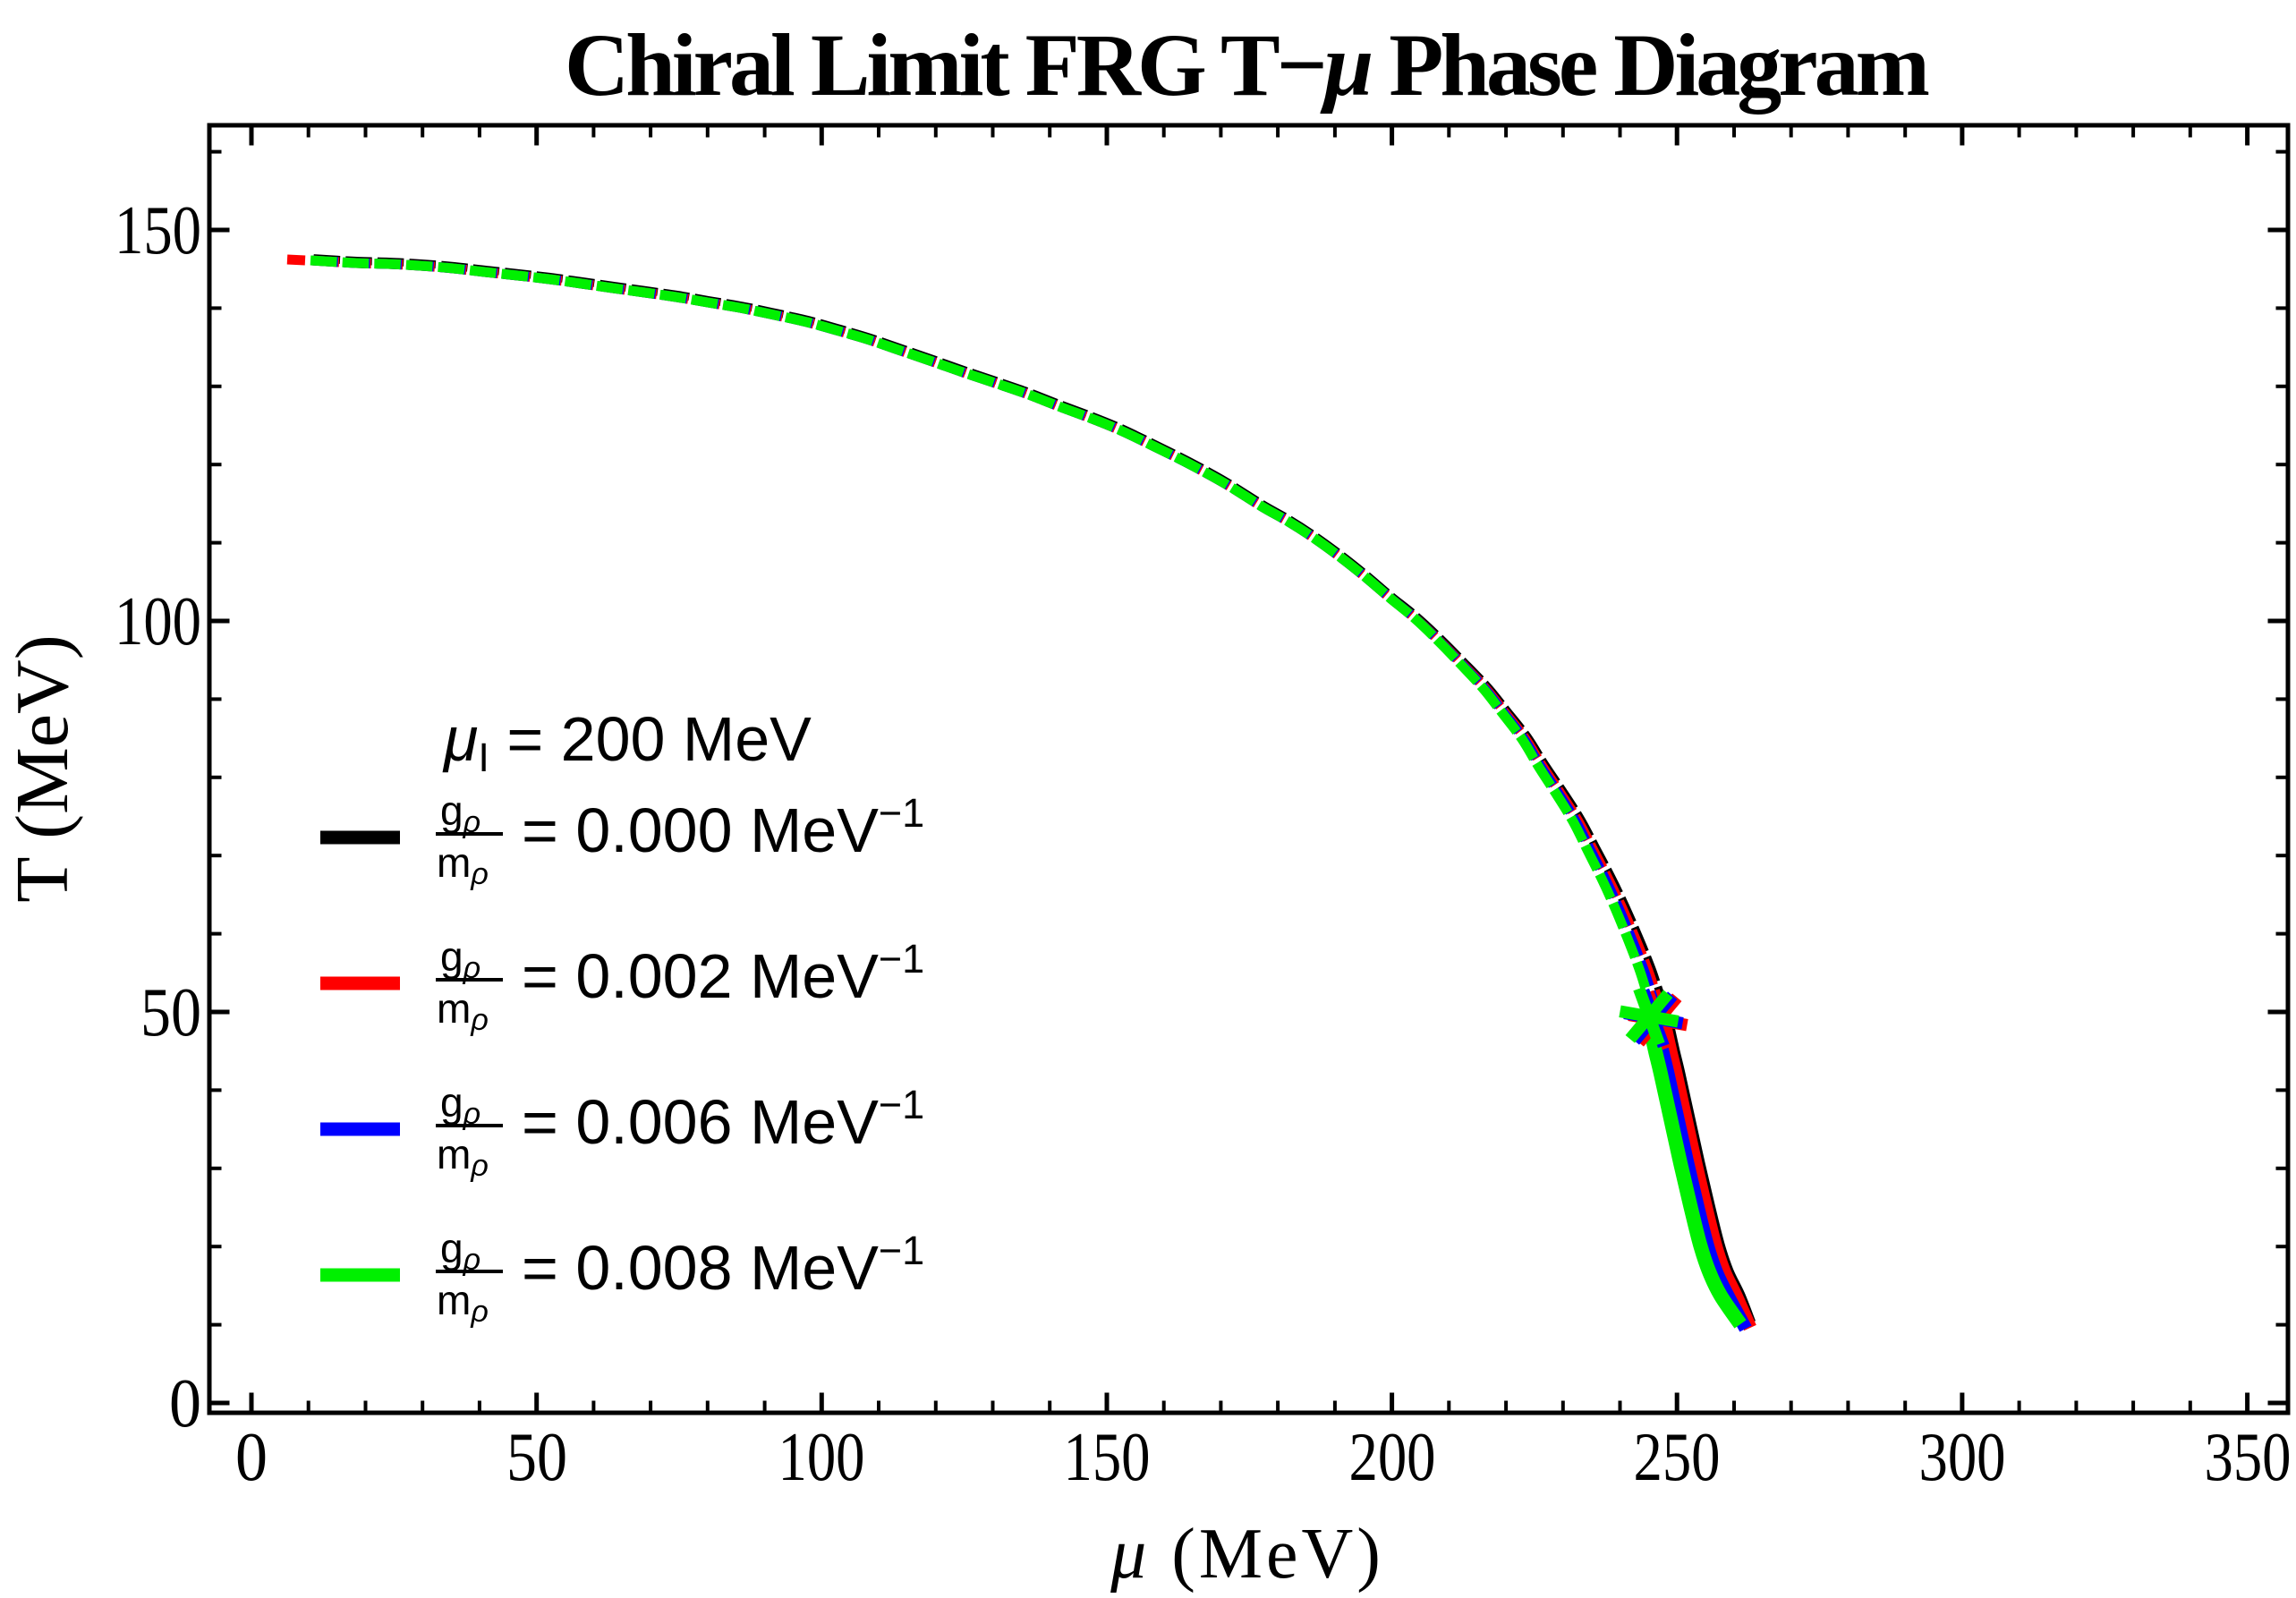  What do you see at coordinates (723, 973) in the screenshot?
I see `svg-text: = 0.002 MeV−1` at bounding box center [723, 973].